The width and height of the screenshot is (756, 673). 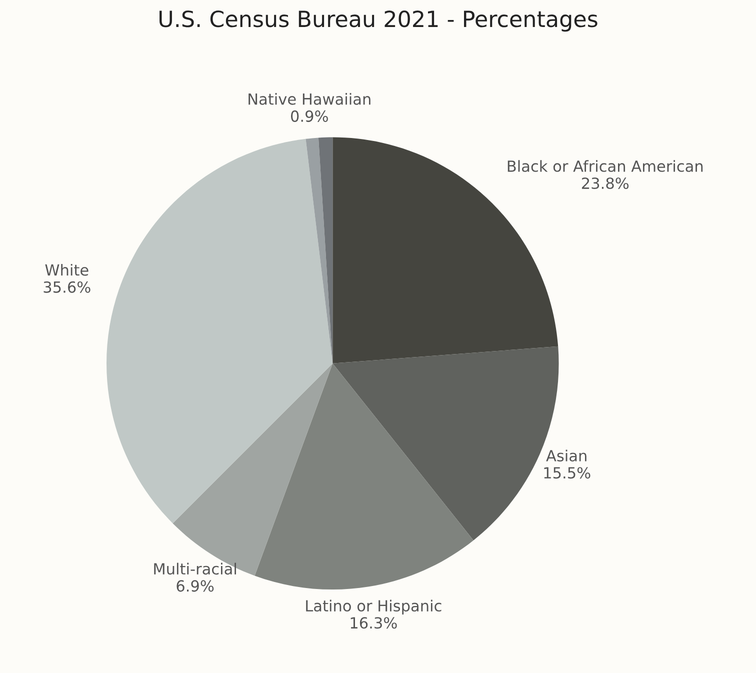 What do you see at coordinates (373, 623) in the screenshot?
I see `data-label: 16.3%` at bounding box center [373, 623].